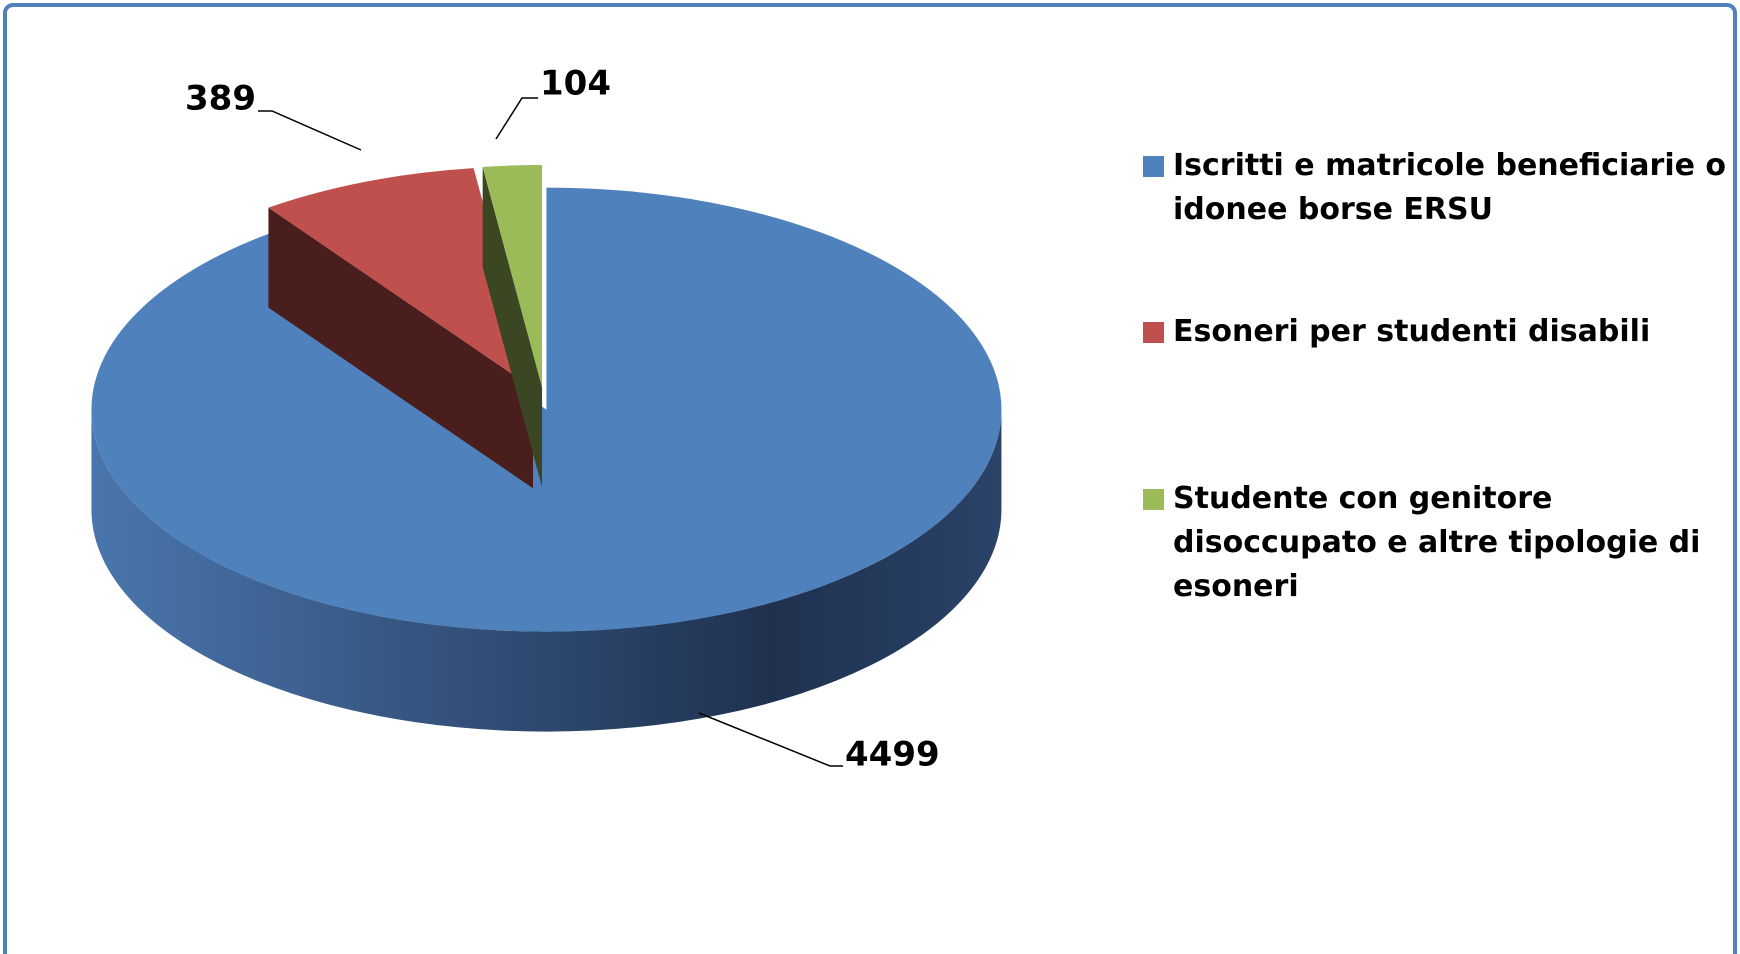 The image size is (1740, 954). What do you see at coordinates (575, 84) in the screenshot?
I see `data-label: 104` at bounding box center [575, 84].